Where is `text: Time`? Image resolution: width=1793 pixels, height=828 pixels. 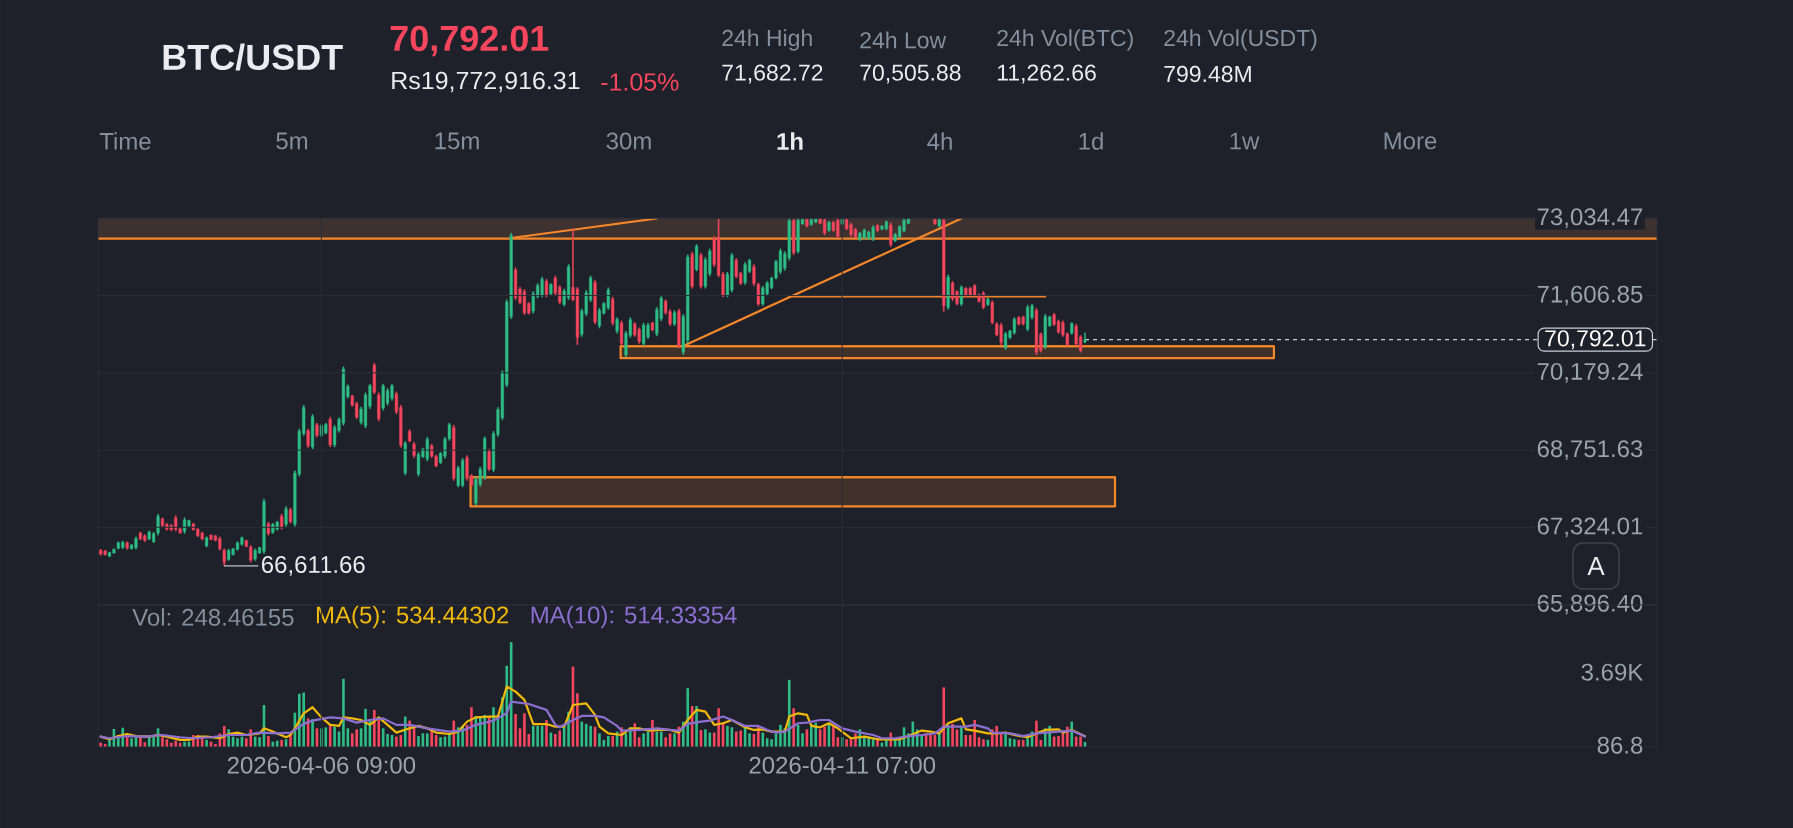
text: Time is located at coordinates (125, 141).